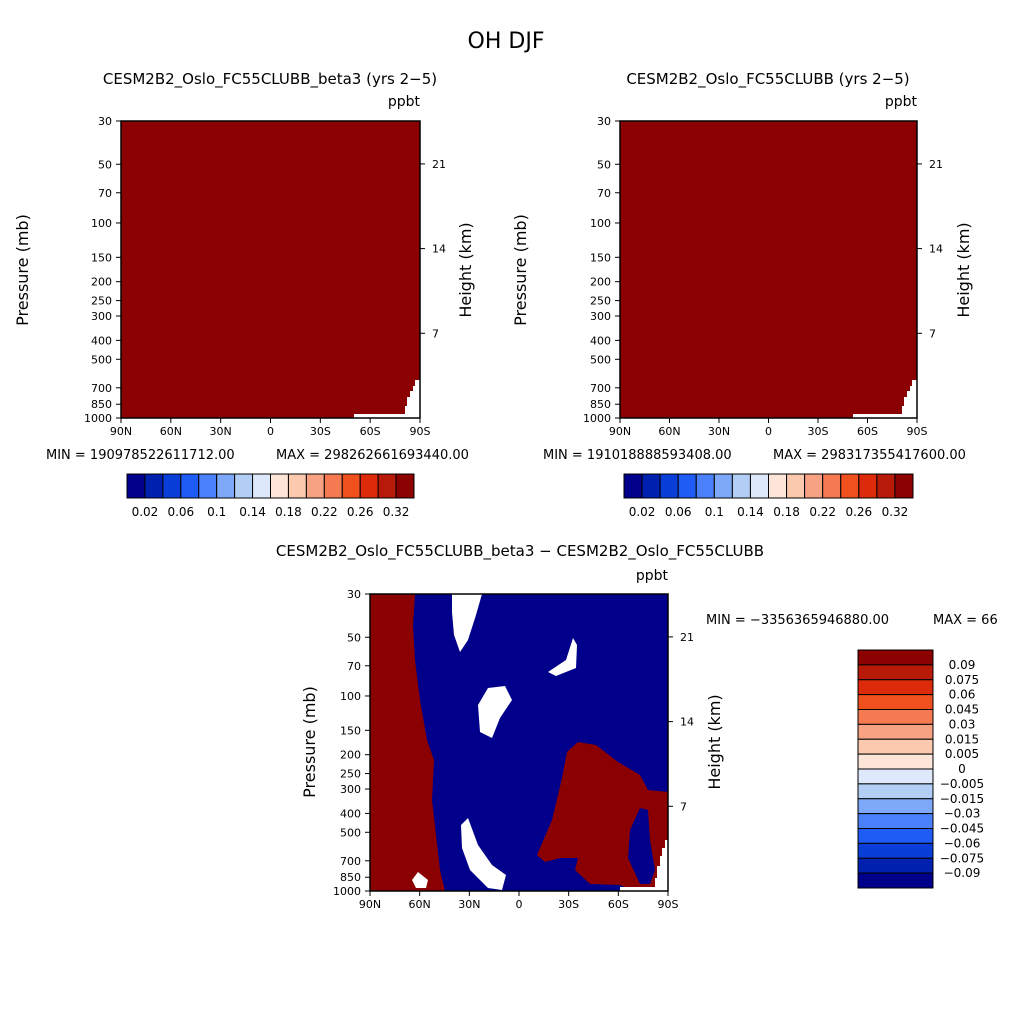  I want to click on panel-beta3-missing-corner, so click(387, 399).